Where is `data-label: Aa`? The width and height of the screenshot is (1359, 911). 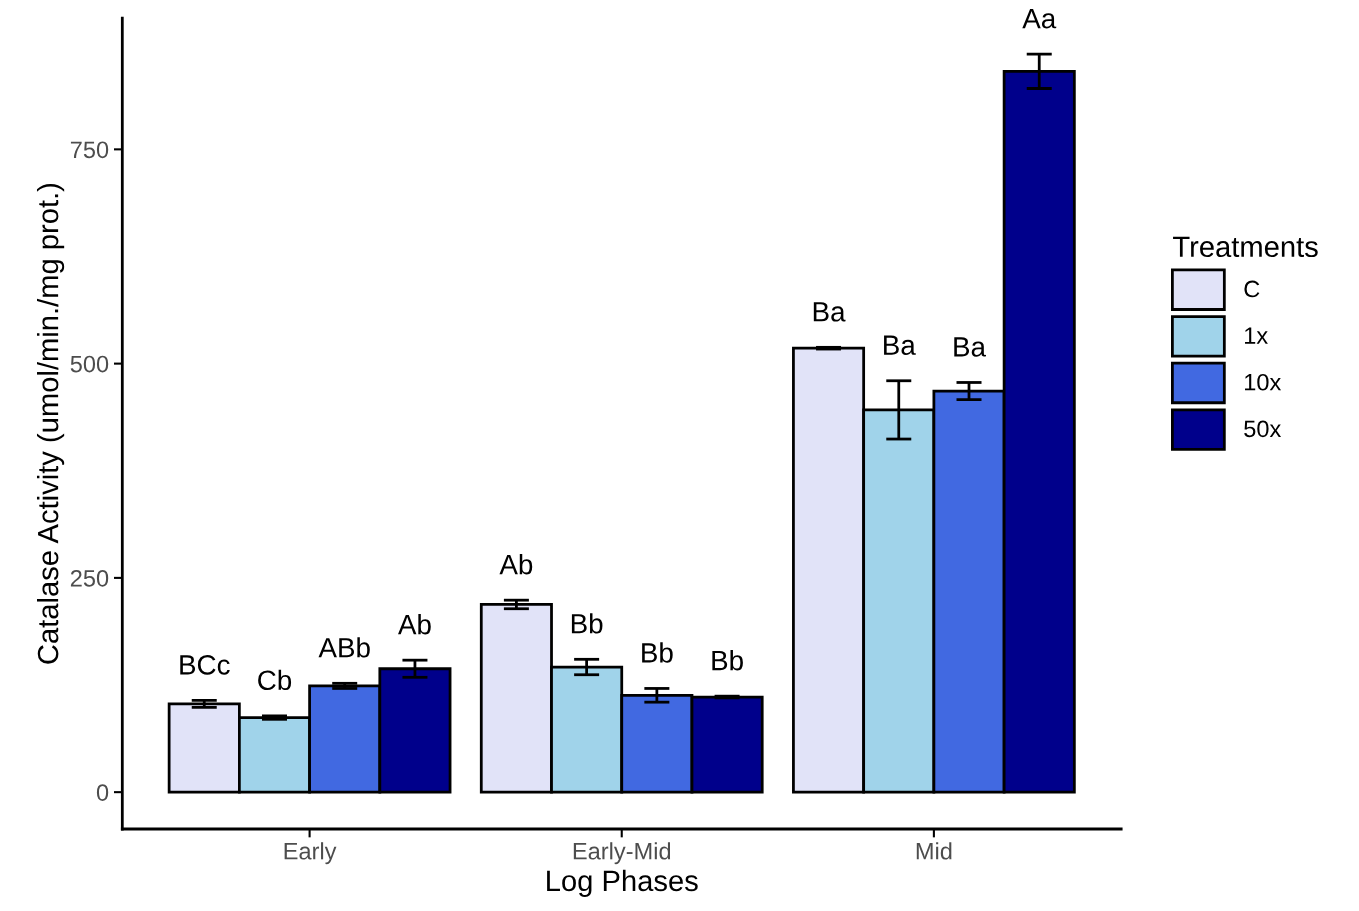
data-label: Aa is located at coordinates (1039, 19).